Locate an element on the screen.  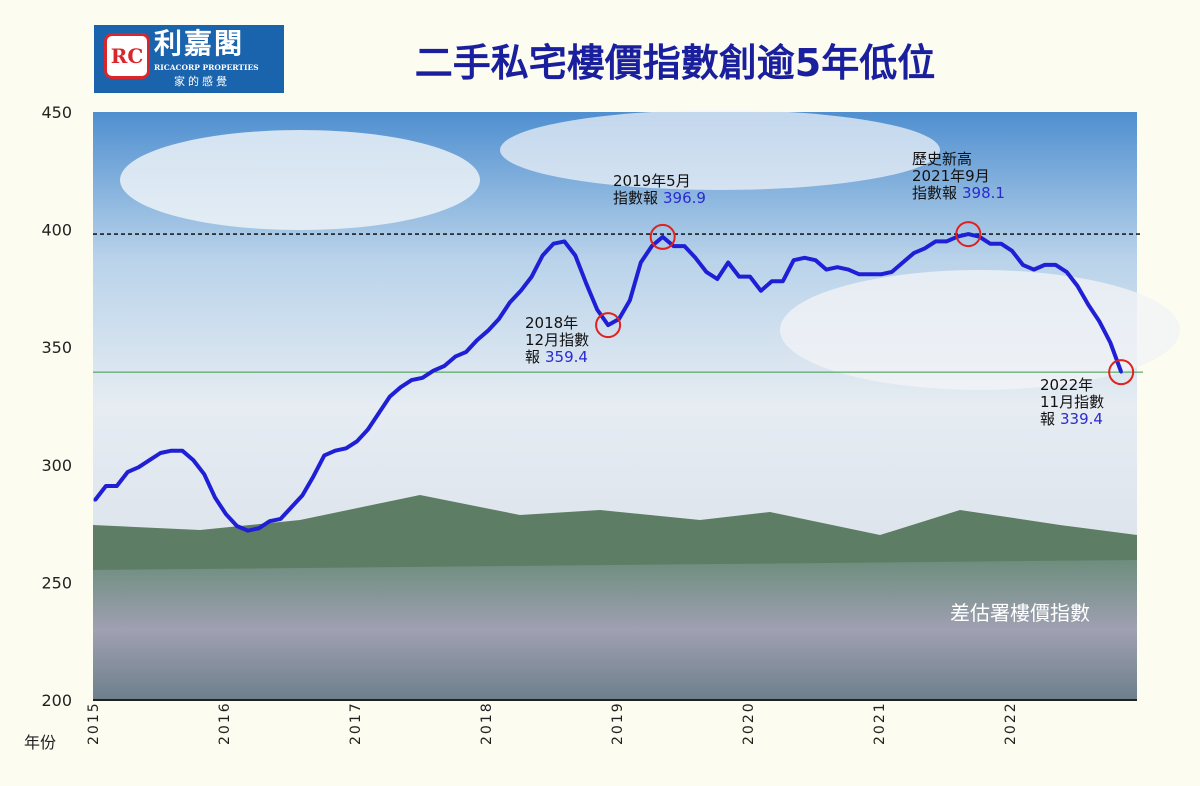
x-tick-label: 2015 is located at coordinates (94, 723).